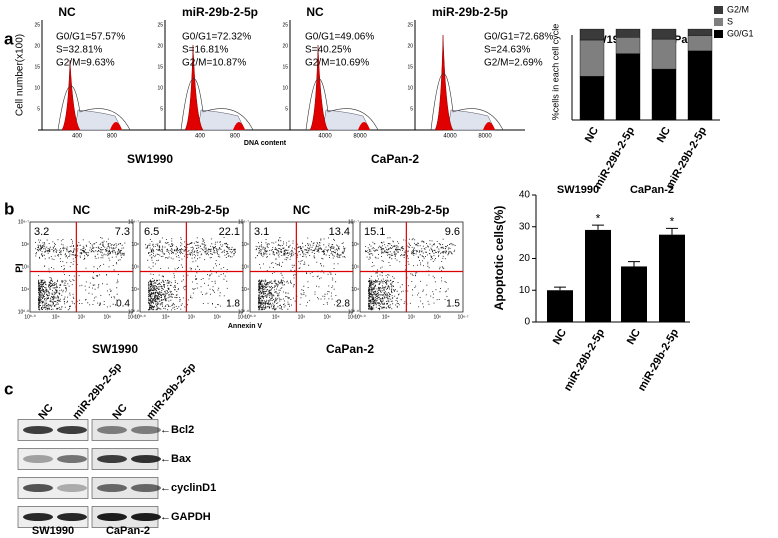 The width and height of the screenshot is (778, 538). I want to click on y-tick-label: 10⁴, so click(355, 290).